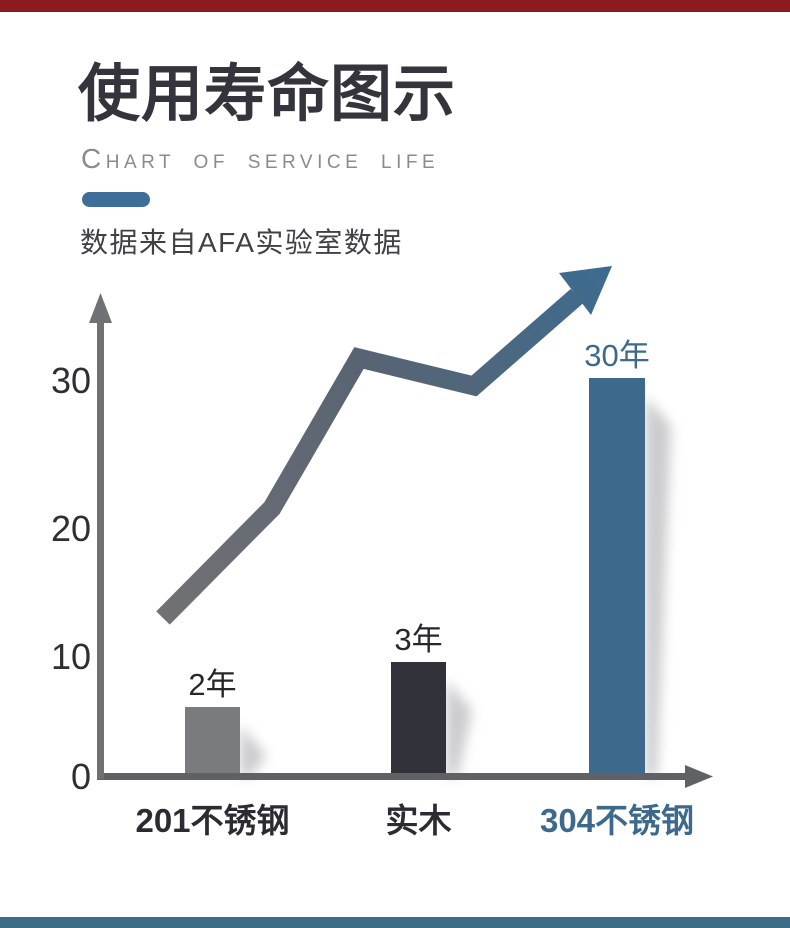 The image size is (790, 928). Describe the element at coordinates (585, 290) in the screenshot. I see `trend-arrowhead-icon` at that location.